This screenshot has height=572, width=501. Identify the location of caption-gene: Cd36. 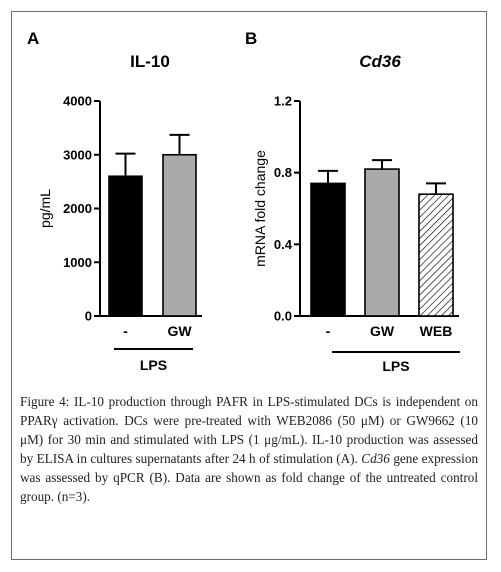
(375, 458).